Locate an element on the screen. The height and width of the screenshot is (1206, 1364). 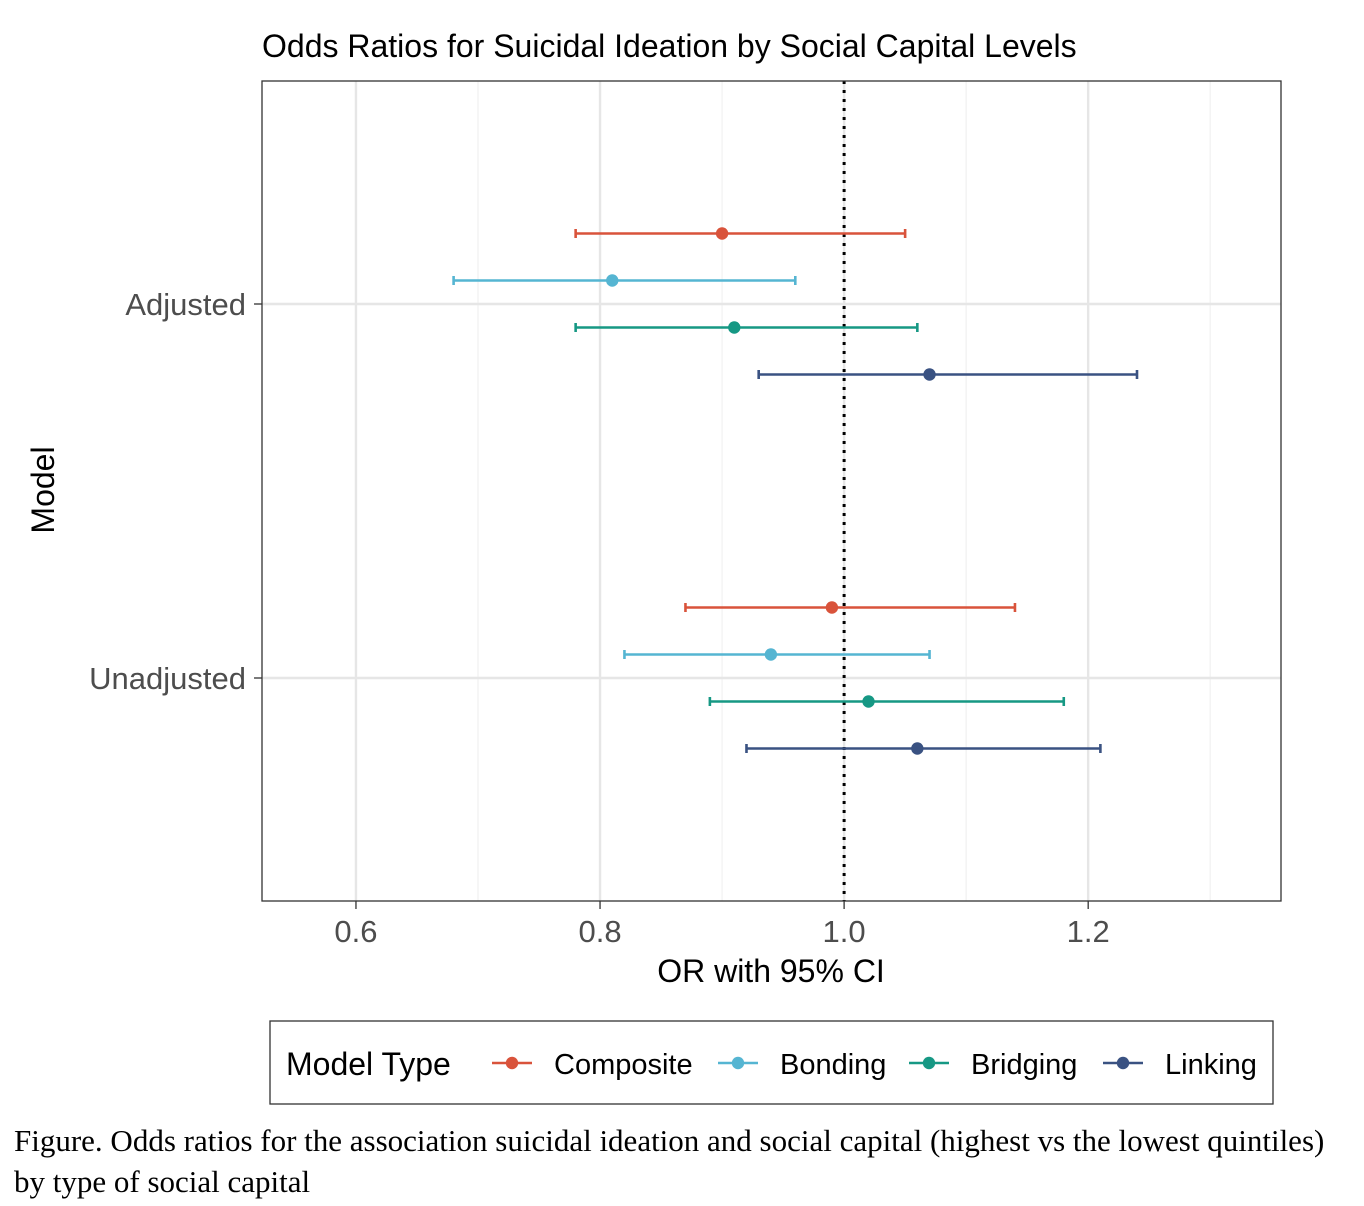
x-tick-label: 1.2 is located at coordinates (1088, 931).